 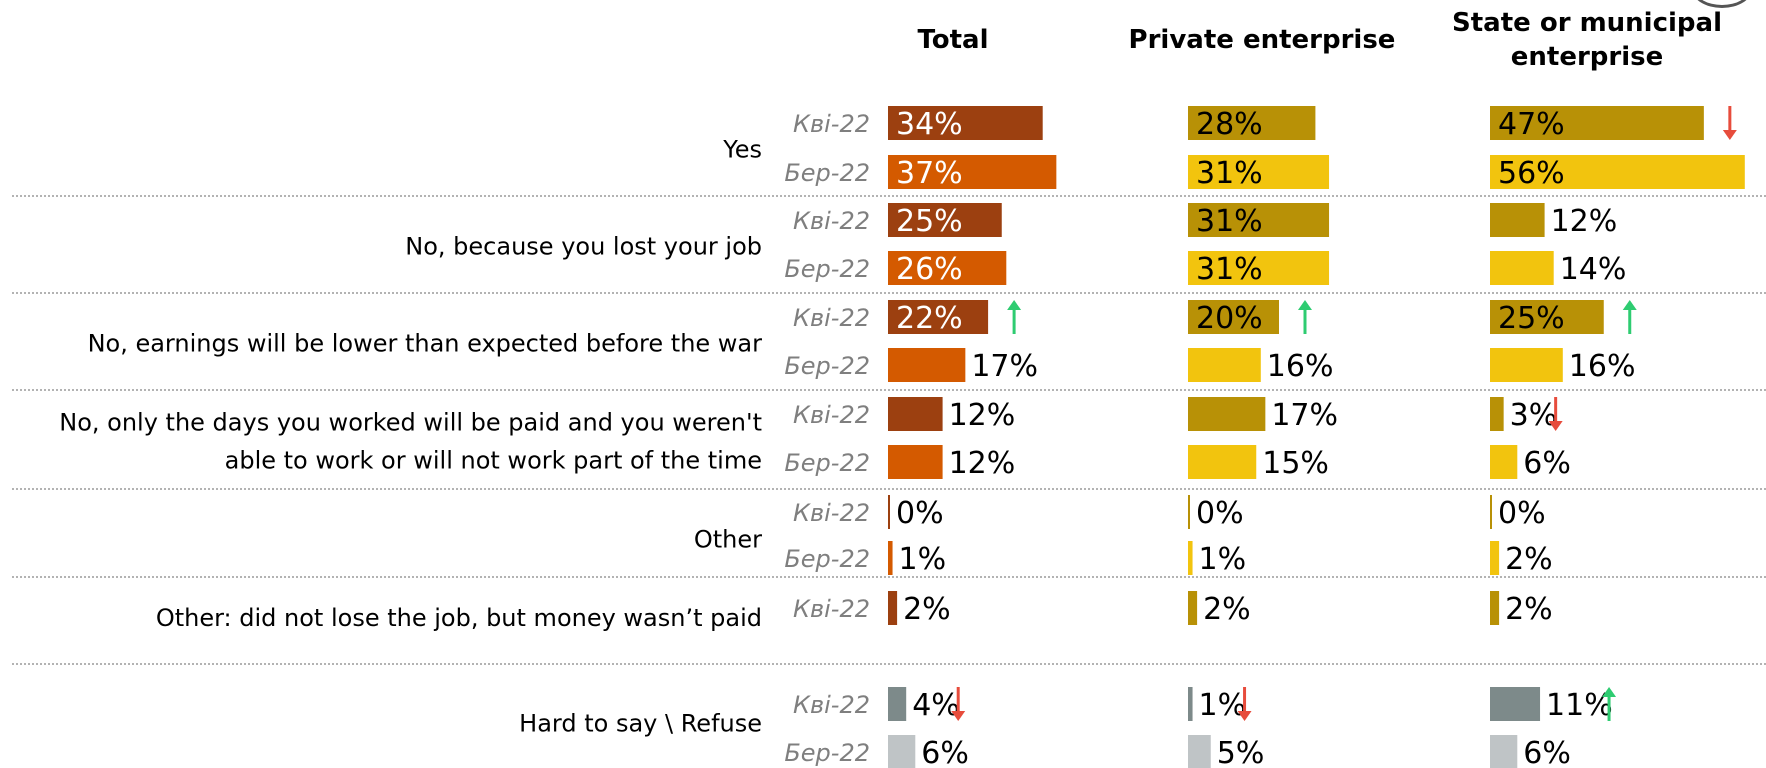 I want to click on data-label: 15%, so click(x=1295, y=463).